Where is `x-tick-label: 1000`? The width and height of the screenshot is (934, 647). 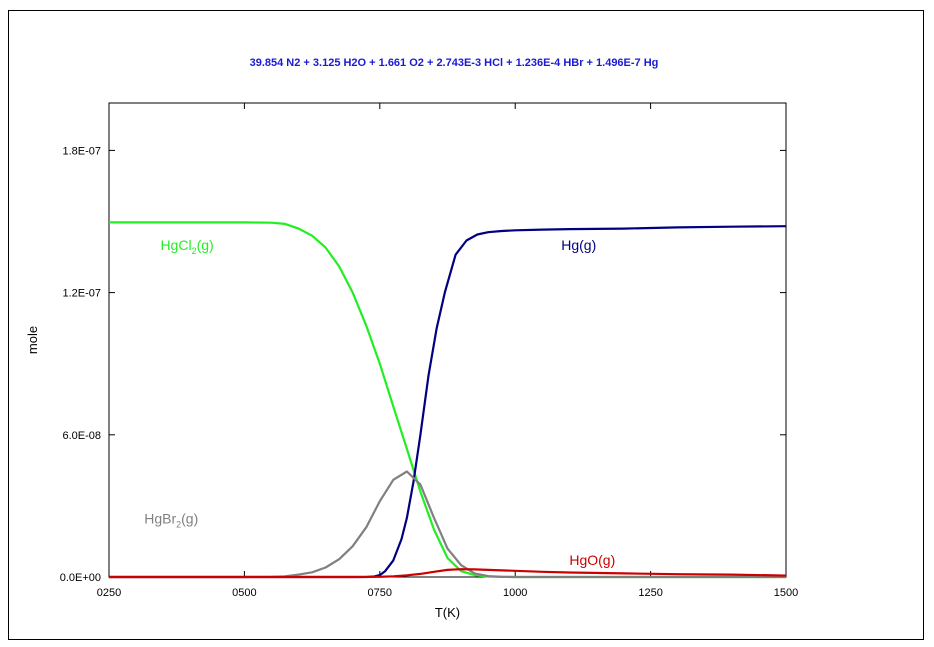
x-tick-label: 1000 is located at coordinates (515, 593).